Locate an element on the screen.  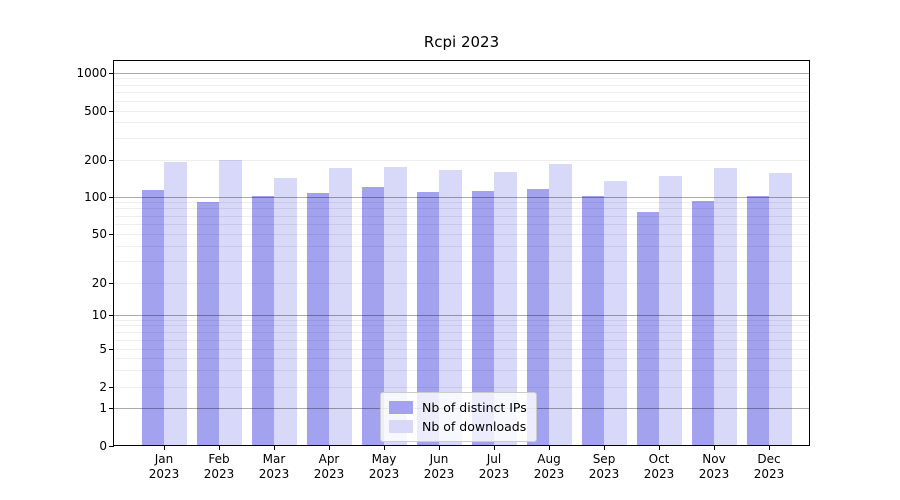
x-tick-label: Apr 2023 is located at coordinates (329, 466).